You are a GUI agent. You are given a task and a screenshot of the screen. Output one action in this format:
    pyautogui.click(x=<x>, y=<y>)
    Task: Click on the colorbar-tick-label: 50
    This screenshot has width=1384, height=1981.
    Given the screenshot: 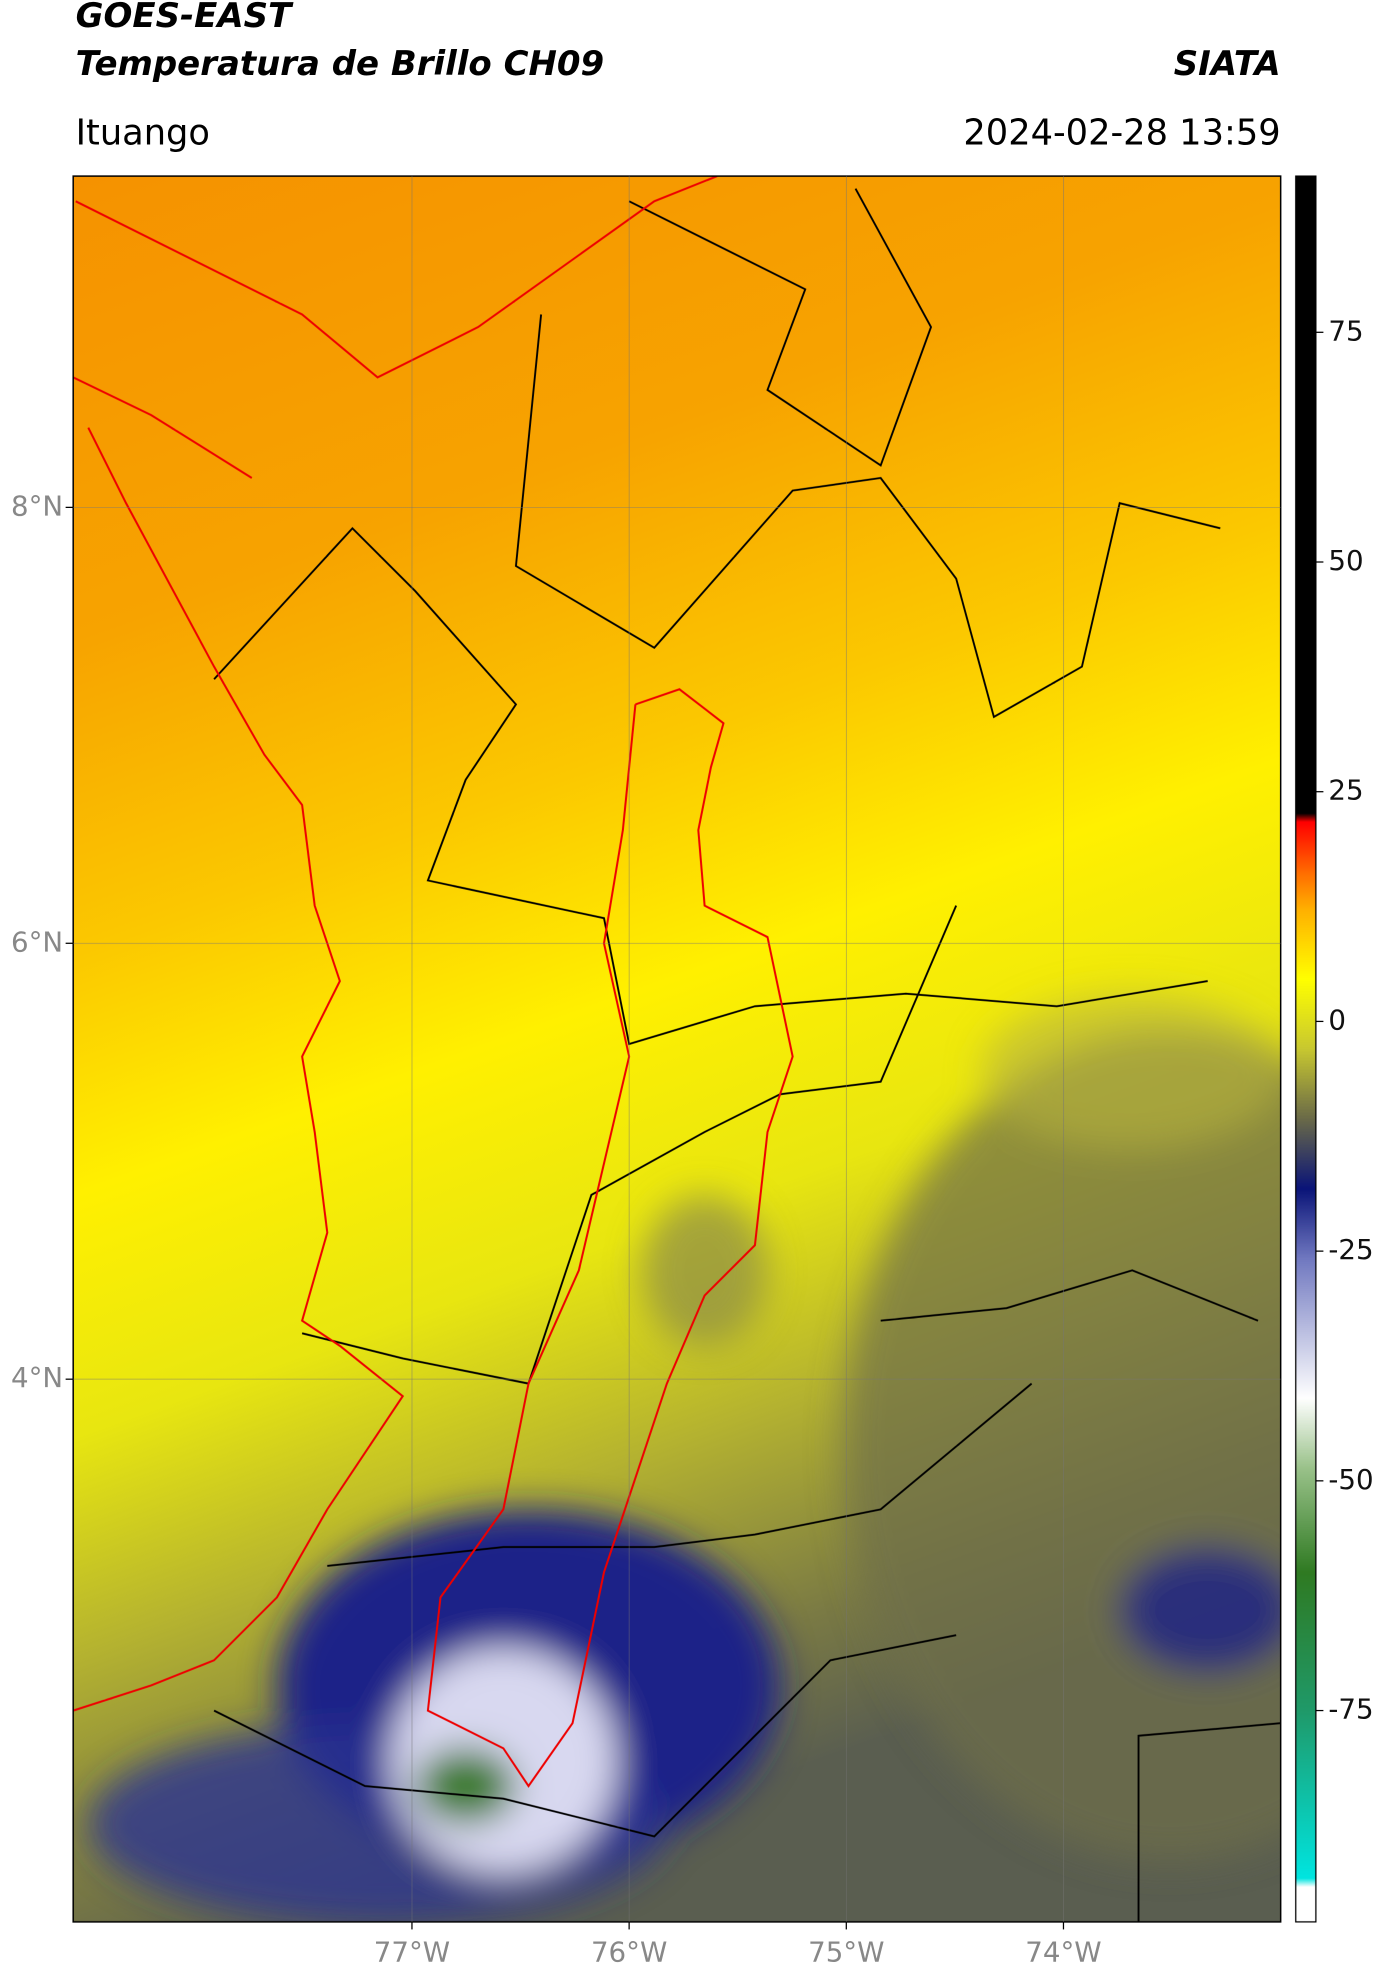 What is the action you would take?
    pyautogui.click(x=1345, y=560)
    